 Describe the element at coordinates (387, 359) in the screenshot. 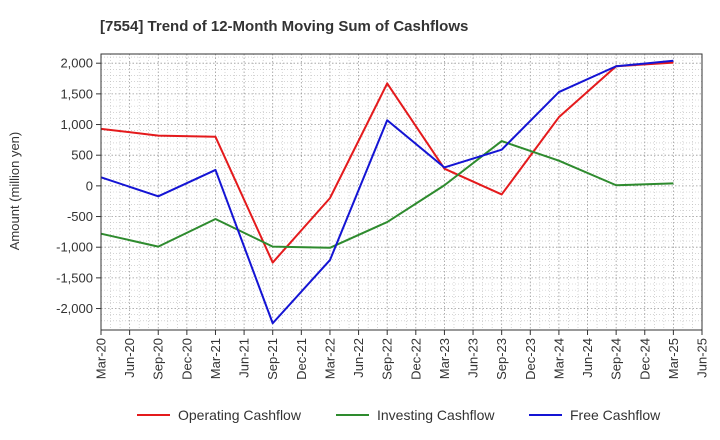

I see `x-tick-label: Sep-22` at that location.